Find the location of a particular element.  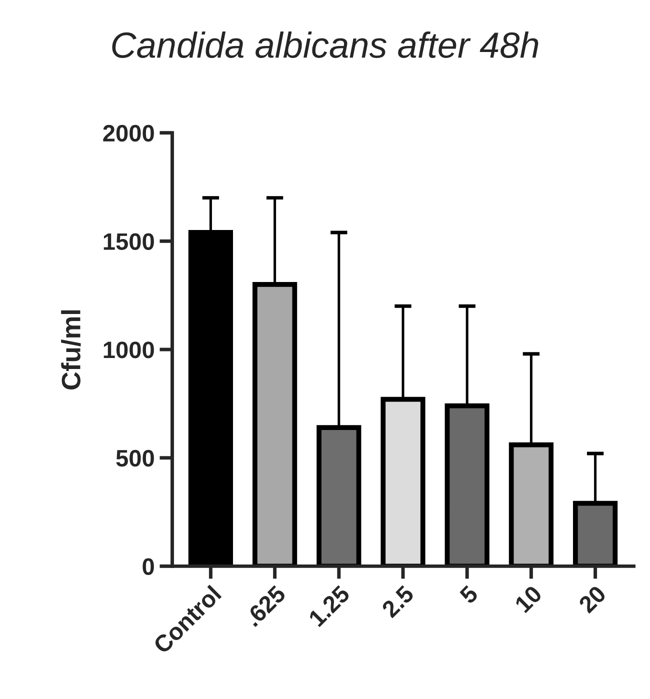

y-tick-label: 500 is located at coordinates (135, 458).